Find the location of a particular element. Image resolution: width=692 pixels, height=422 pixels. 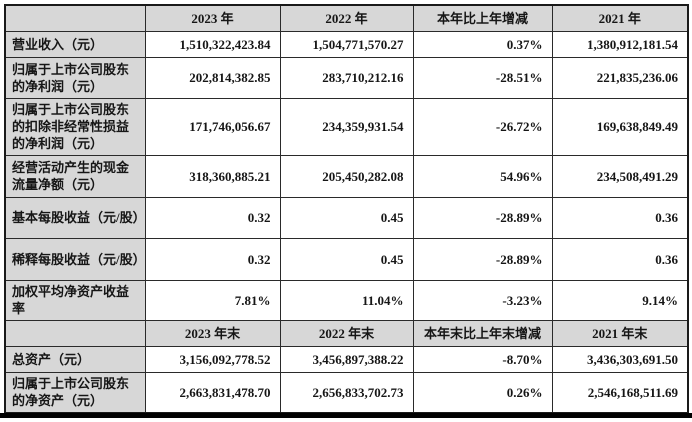

row-label: 基本每股收益（元/股） is located at coordinates (75, 217).